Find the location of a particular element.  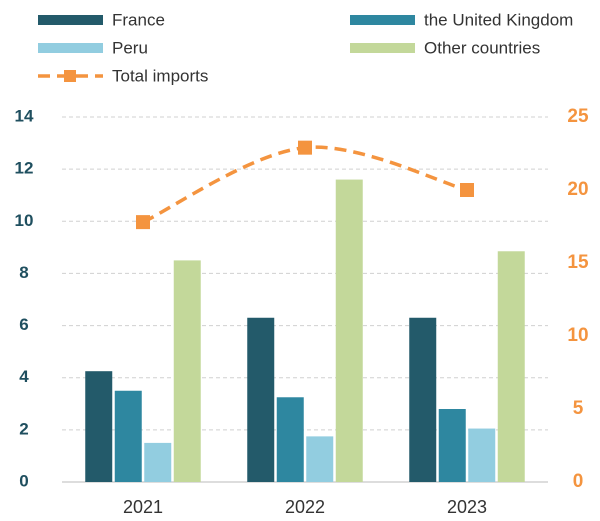

y2-tick-label: 25 is located at coordinates (578, 116).